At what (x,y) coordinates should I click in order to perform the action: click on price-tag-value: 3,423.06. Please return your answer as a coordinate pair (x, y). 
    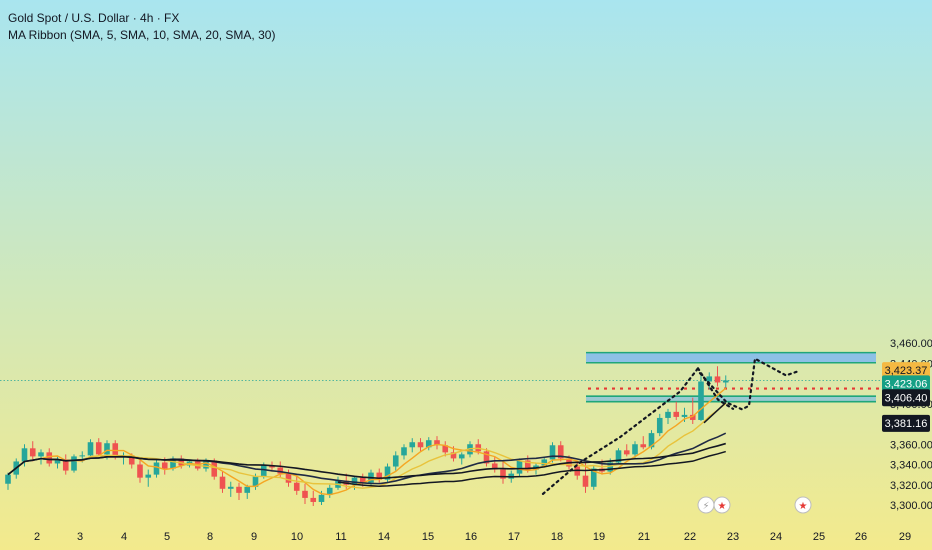
    Looking at the image, I should click on (906, 384).